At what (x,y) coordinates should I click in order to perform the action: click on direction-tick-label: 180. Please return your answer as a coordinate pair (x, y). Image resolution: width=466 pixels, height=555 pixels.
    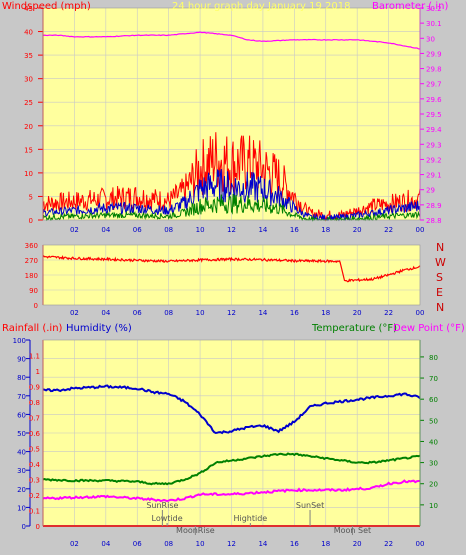
    Looking at the image, I should click on (31, 276).